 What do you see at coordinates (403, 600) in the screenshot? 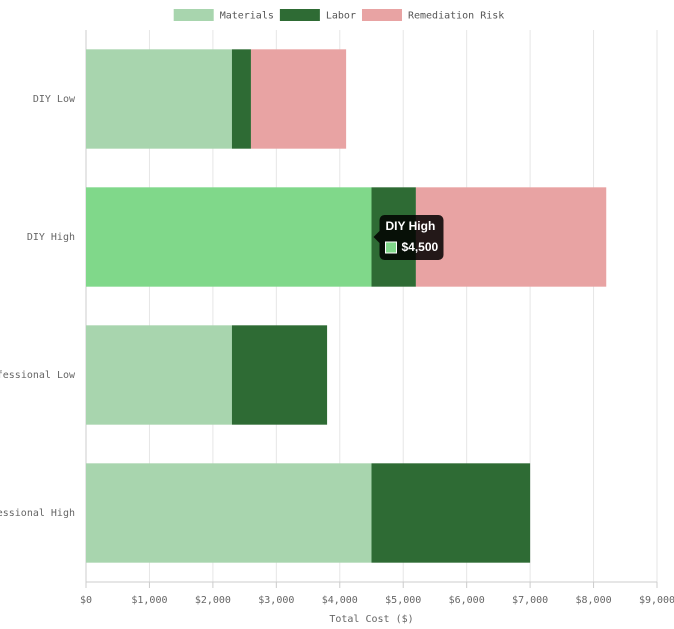
I see `x-tick-label: $5,000` at bounding box center [403, 600].